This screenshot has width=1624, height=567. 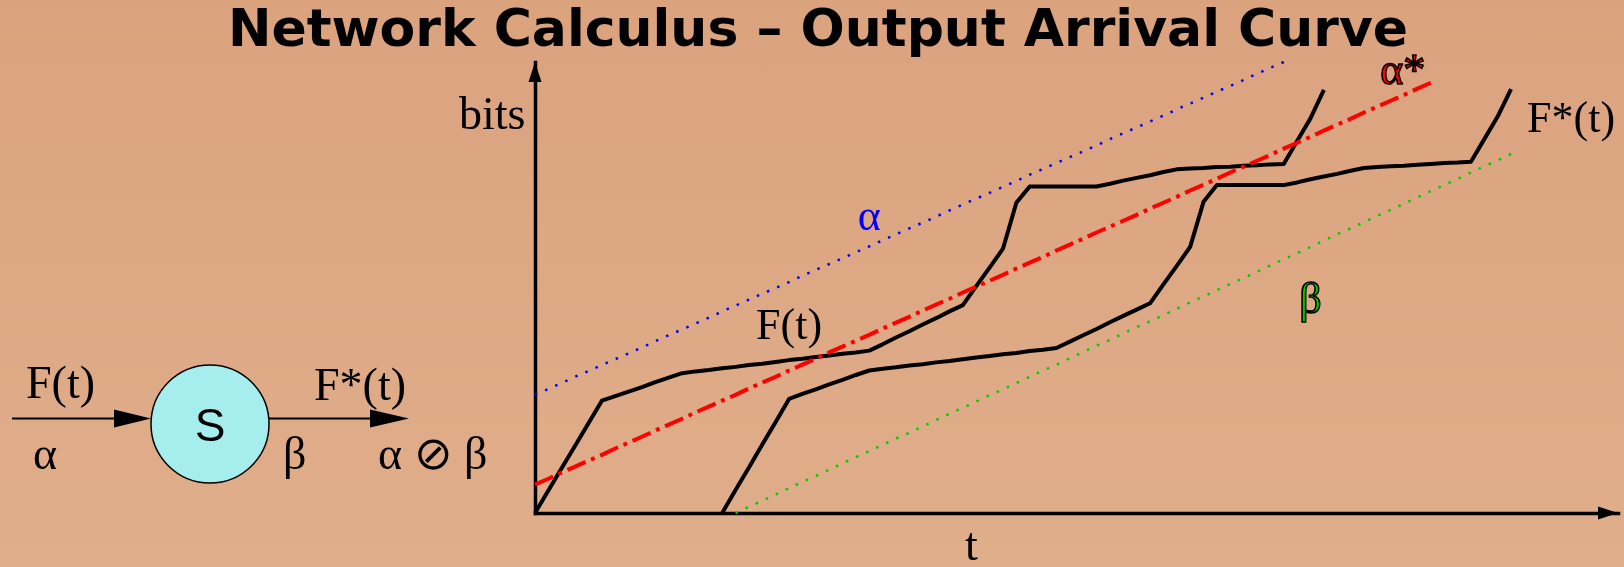 What do you see at coordinates (492, 113) in the screenshot?
I see `y-axis-title: bits` at bounding box center [492, 113].